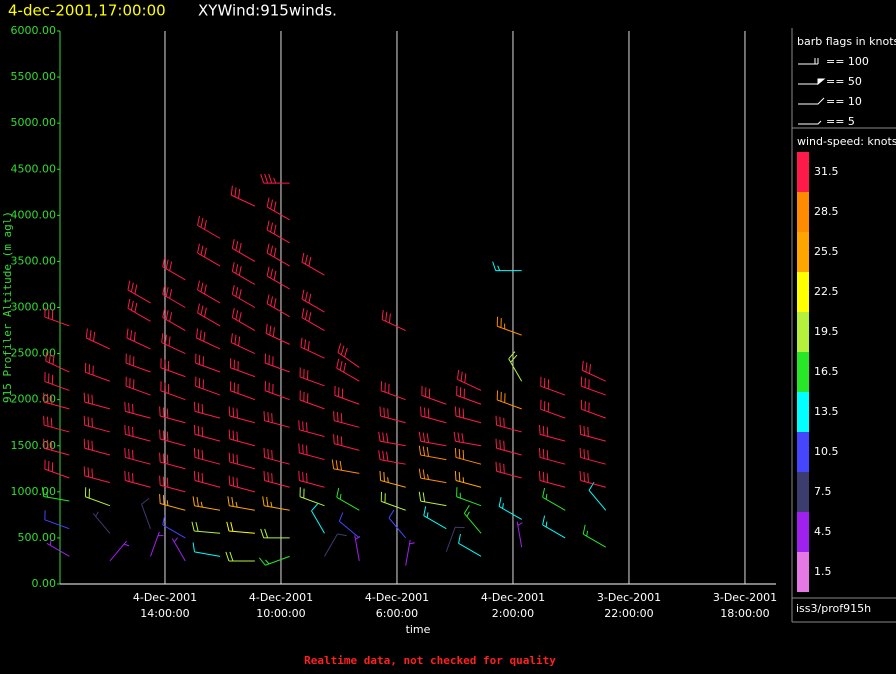 This screenshot has width=896, height=674. I want to click on x-tick-label: 4-Dec-2001 10:00:00, so click(281, 605).